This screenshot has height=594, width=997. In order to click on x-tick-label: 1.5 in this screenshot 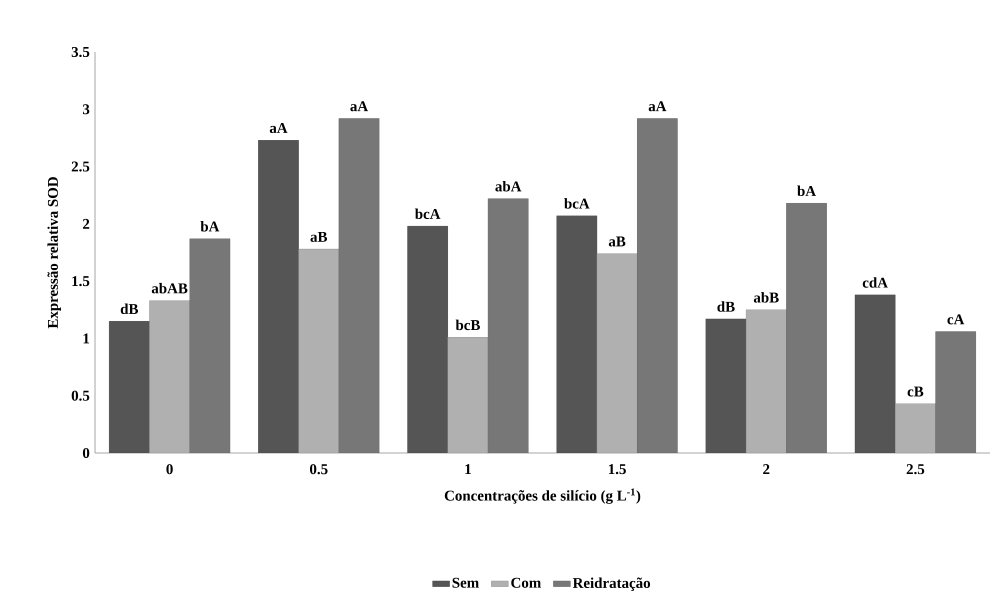, I will do `click(617, 469)`.